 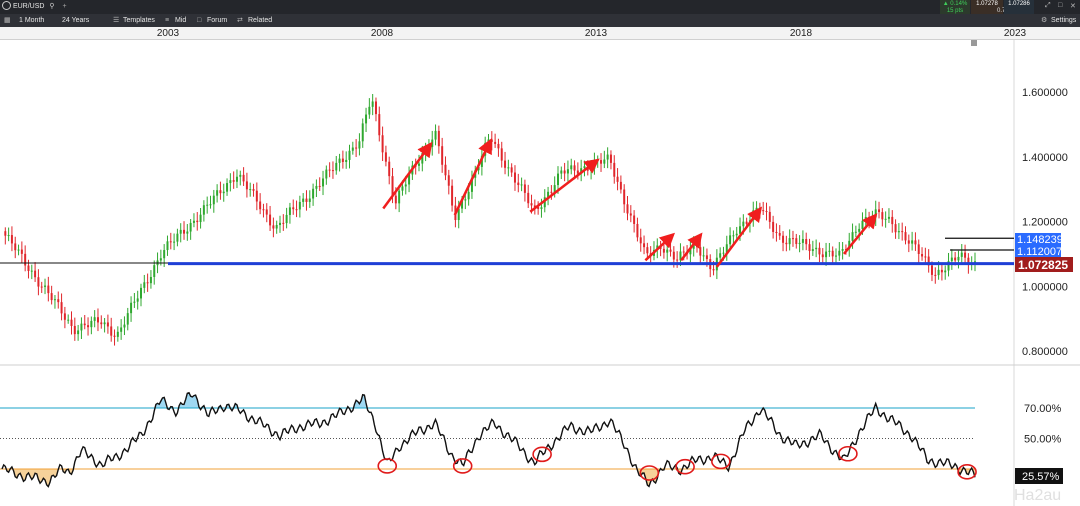 I want to click on window-icon: □, so click(x=1060, y=5).